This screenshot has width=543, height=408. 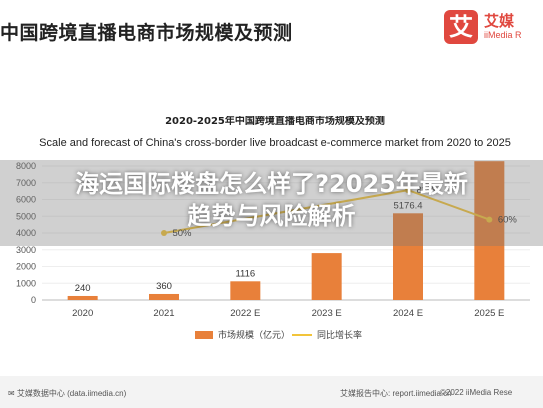 What do you see at coordinates (275, 121) in the screenshot?
I see `chart-title: 2020-2025年中国跨境直播电商市场规模及预测` at bounding box center [275, 121].